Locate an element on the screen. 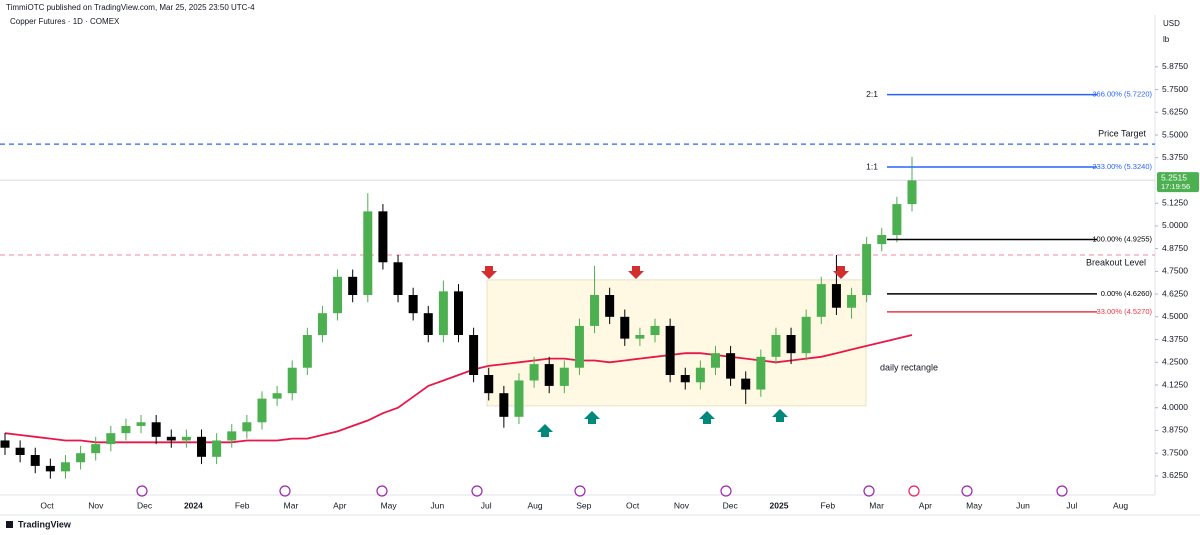 This screenshot has width=1200, height=535. y-tick-label: 4.8750 is located at coordinates (1175, 248).